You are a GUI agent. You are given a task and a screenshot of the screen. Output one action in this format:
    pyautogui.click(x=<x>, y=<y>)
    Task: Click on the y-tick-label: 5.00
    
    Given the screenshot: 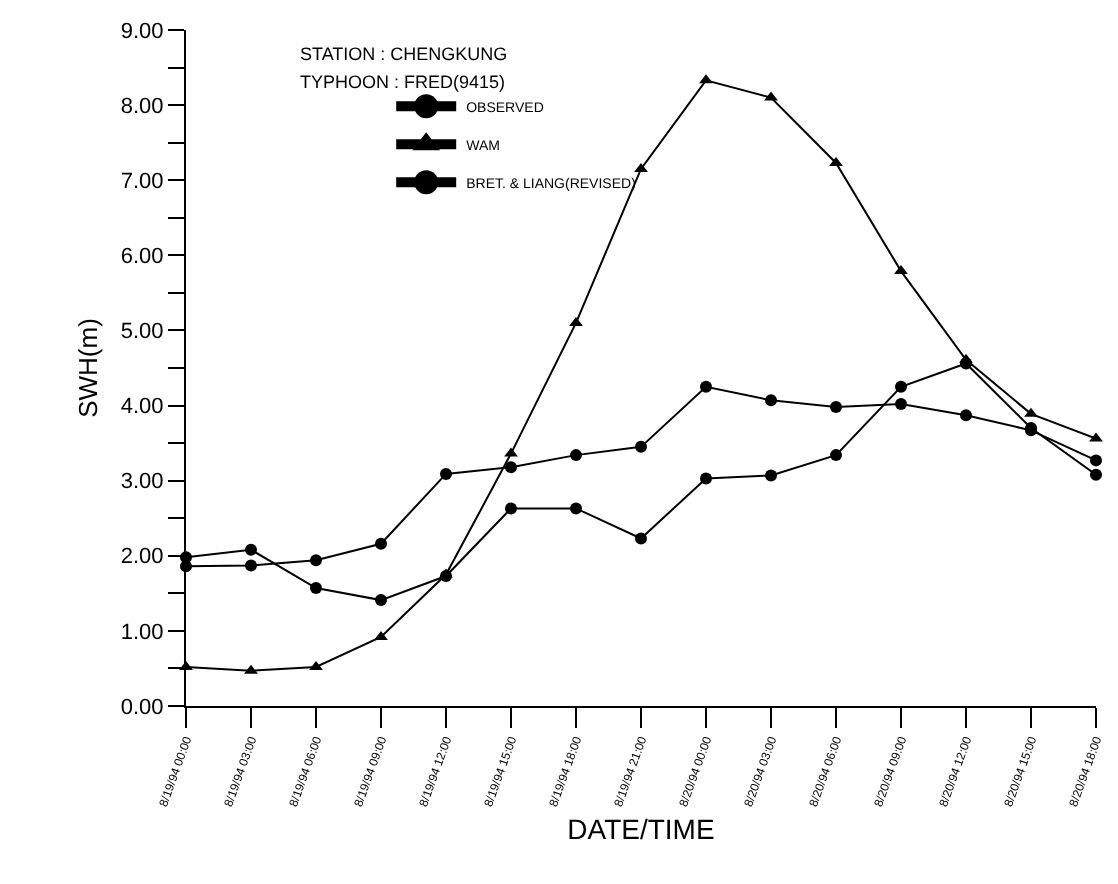 What is the action you would take?
    pyautogui.click(x=142, y=332)
    